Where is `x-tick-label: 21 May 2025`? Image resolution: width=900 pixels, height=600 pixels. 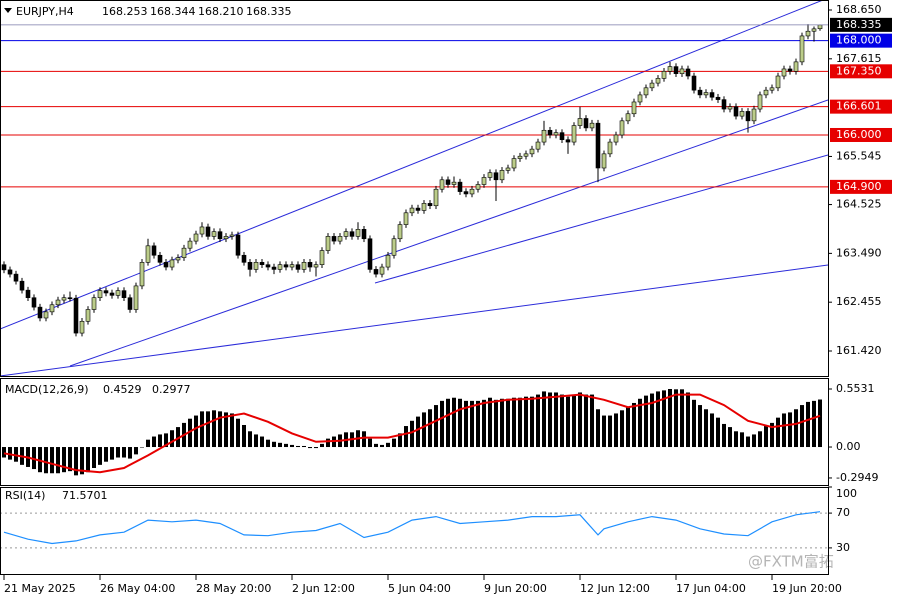 x-tick-label: 21 May 2025 is located at coordinates (40, 588).